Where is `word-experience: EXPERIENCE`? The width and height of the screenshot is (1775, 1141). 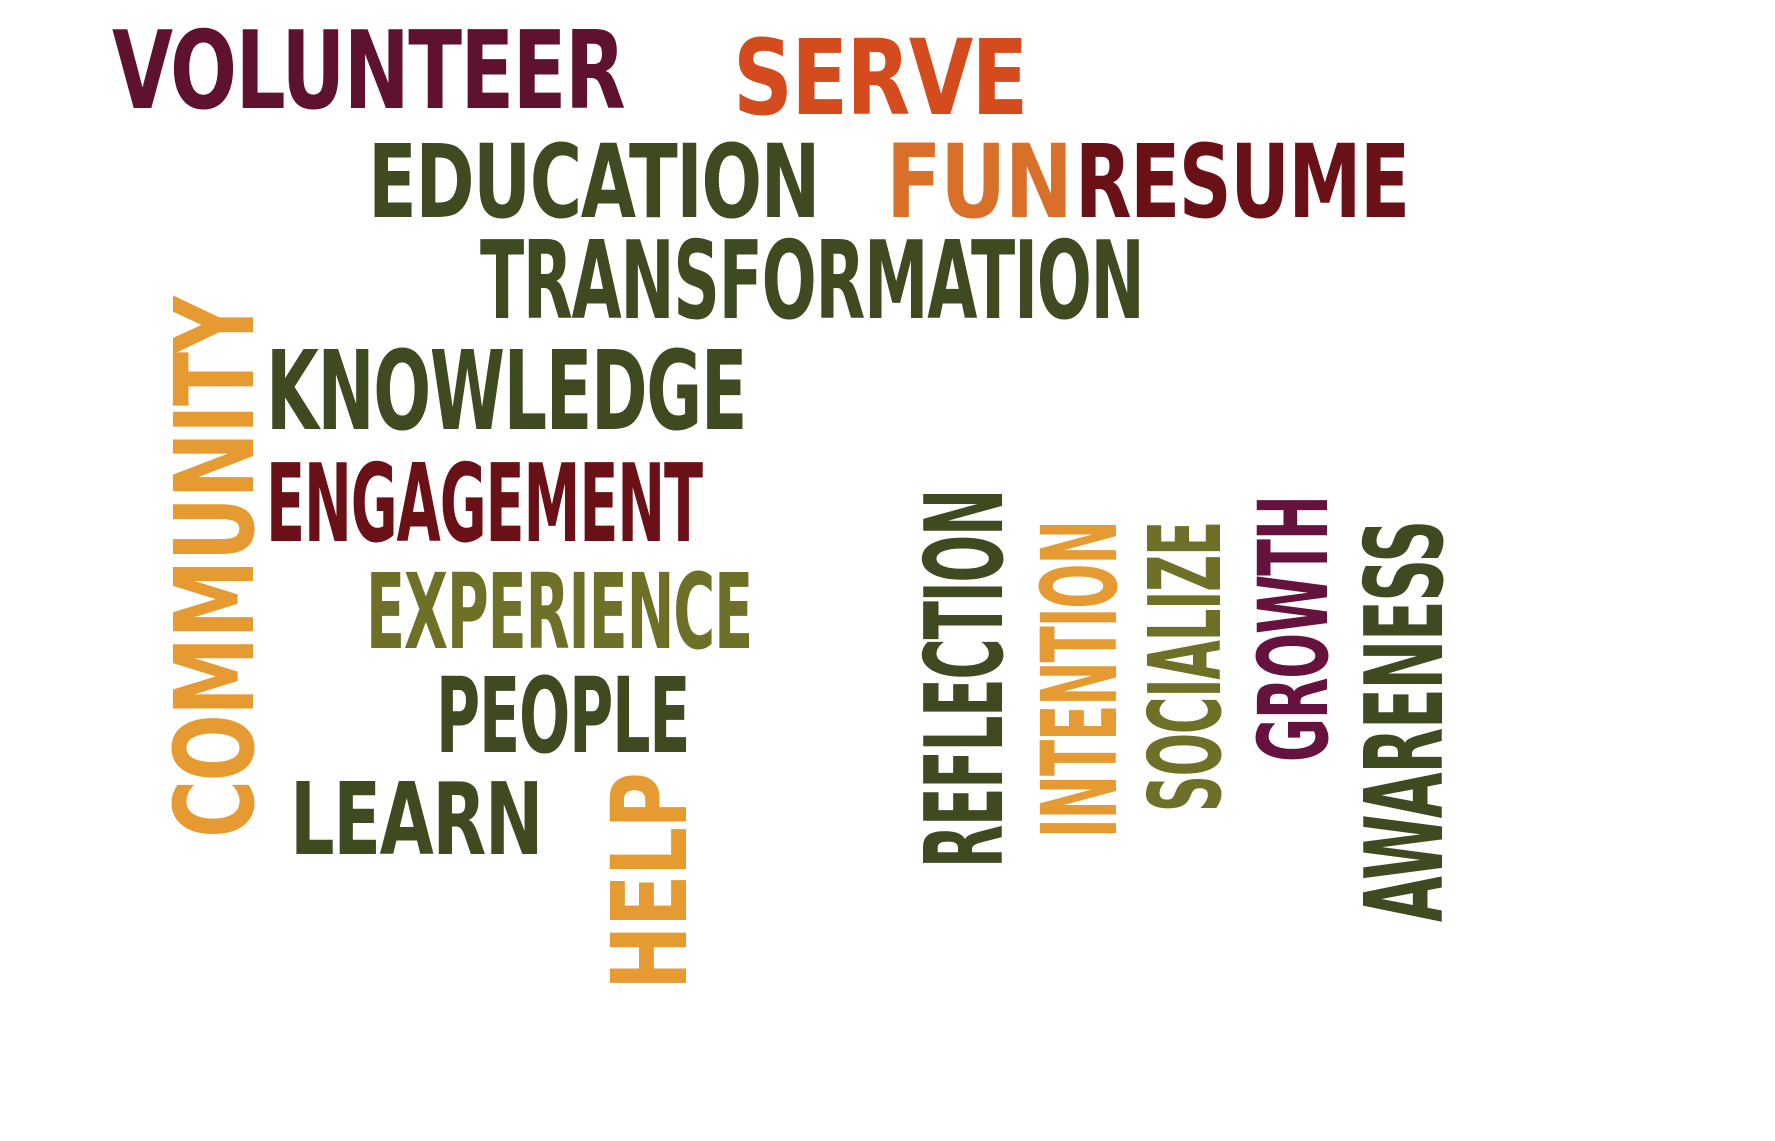 word-experience: EXPERIENCE is located at coordinates (559, 612).